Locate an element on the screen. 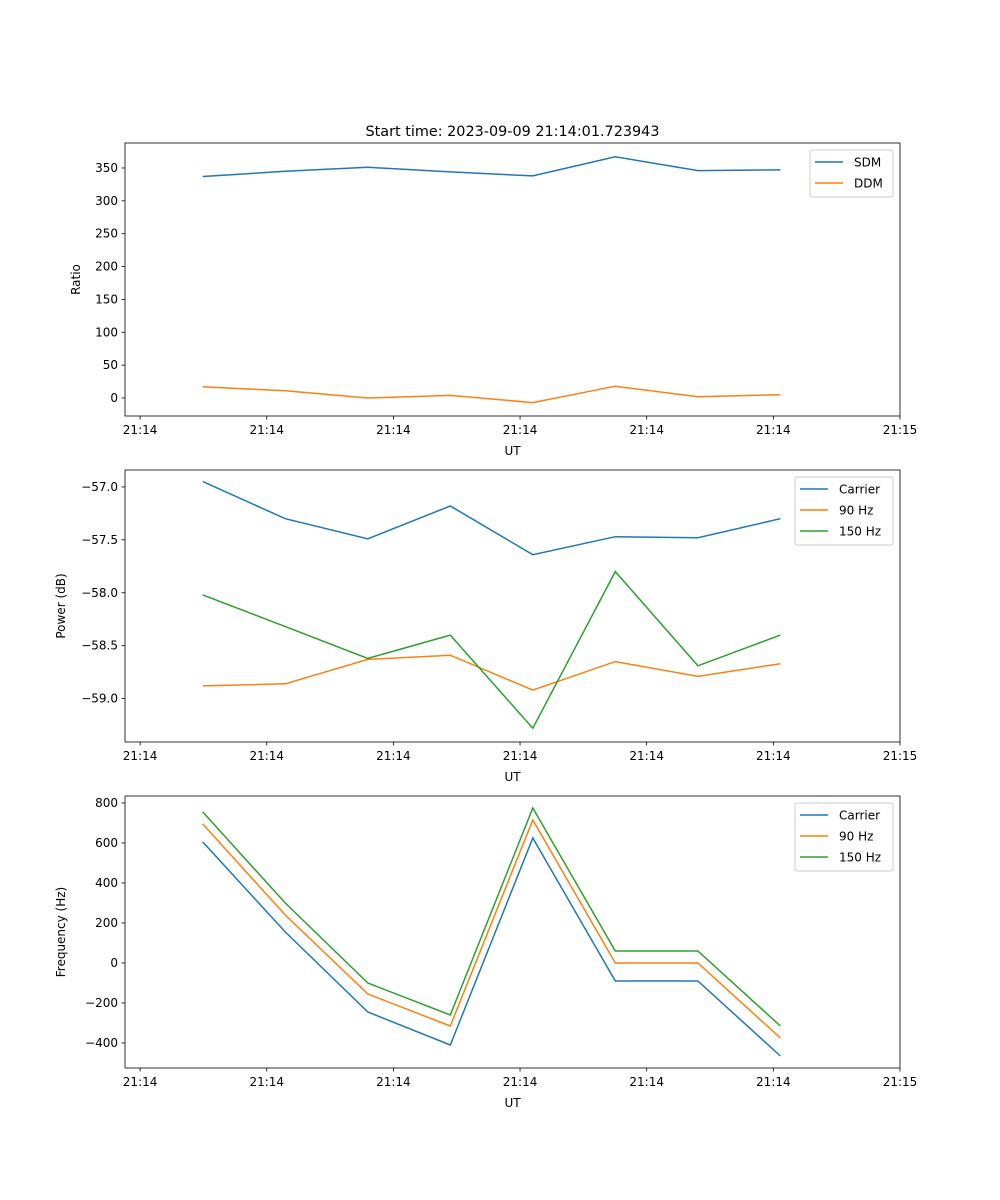 Image resolution: width=1000 pixels, height=1200 pixels. y-tick-label: 350 is located at coordinates (106, 168).